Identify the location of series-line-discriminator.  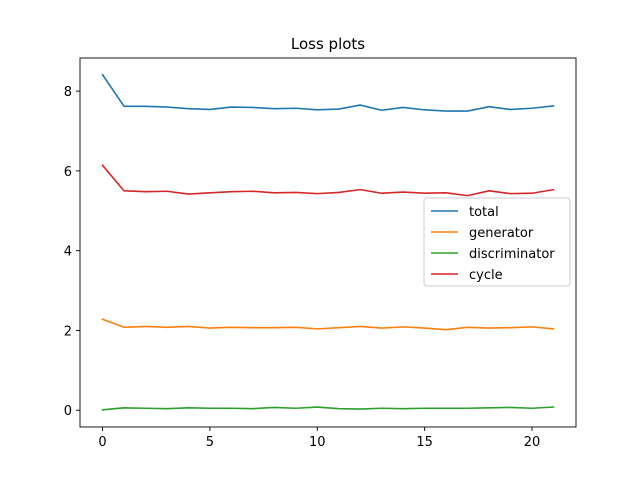
(328, 408).